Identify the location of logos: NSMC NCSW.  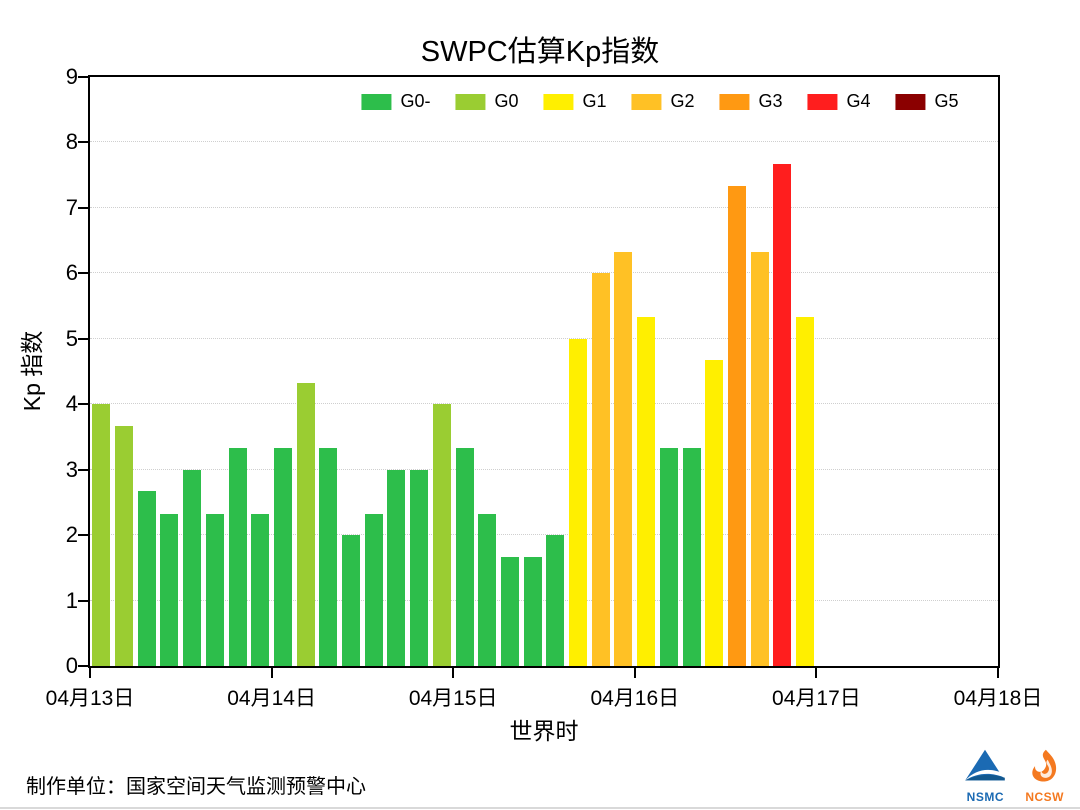
(1013, 776).